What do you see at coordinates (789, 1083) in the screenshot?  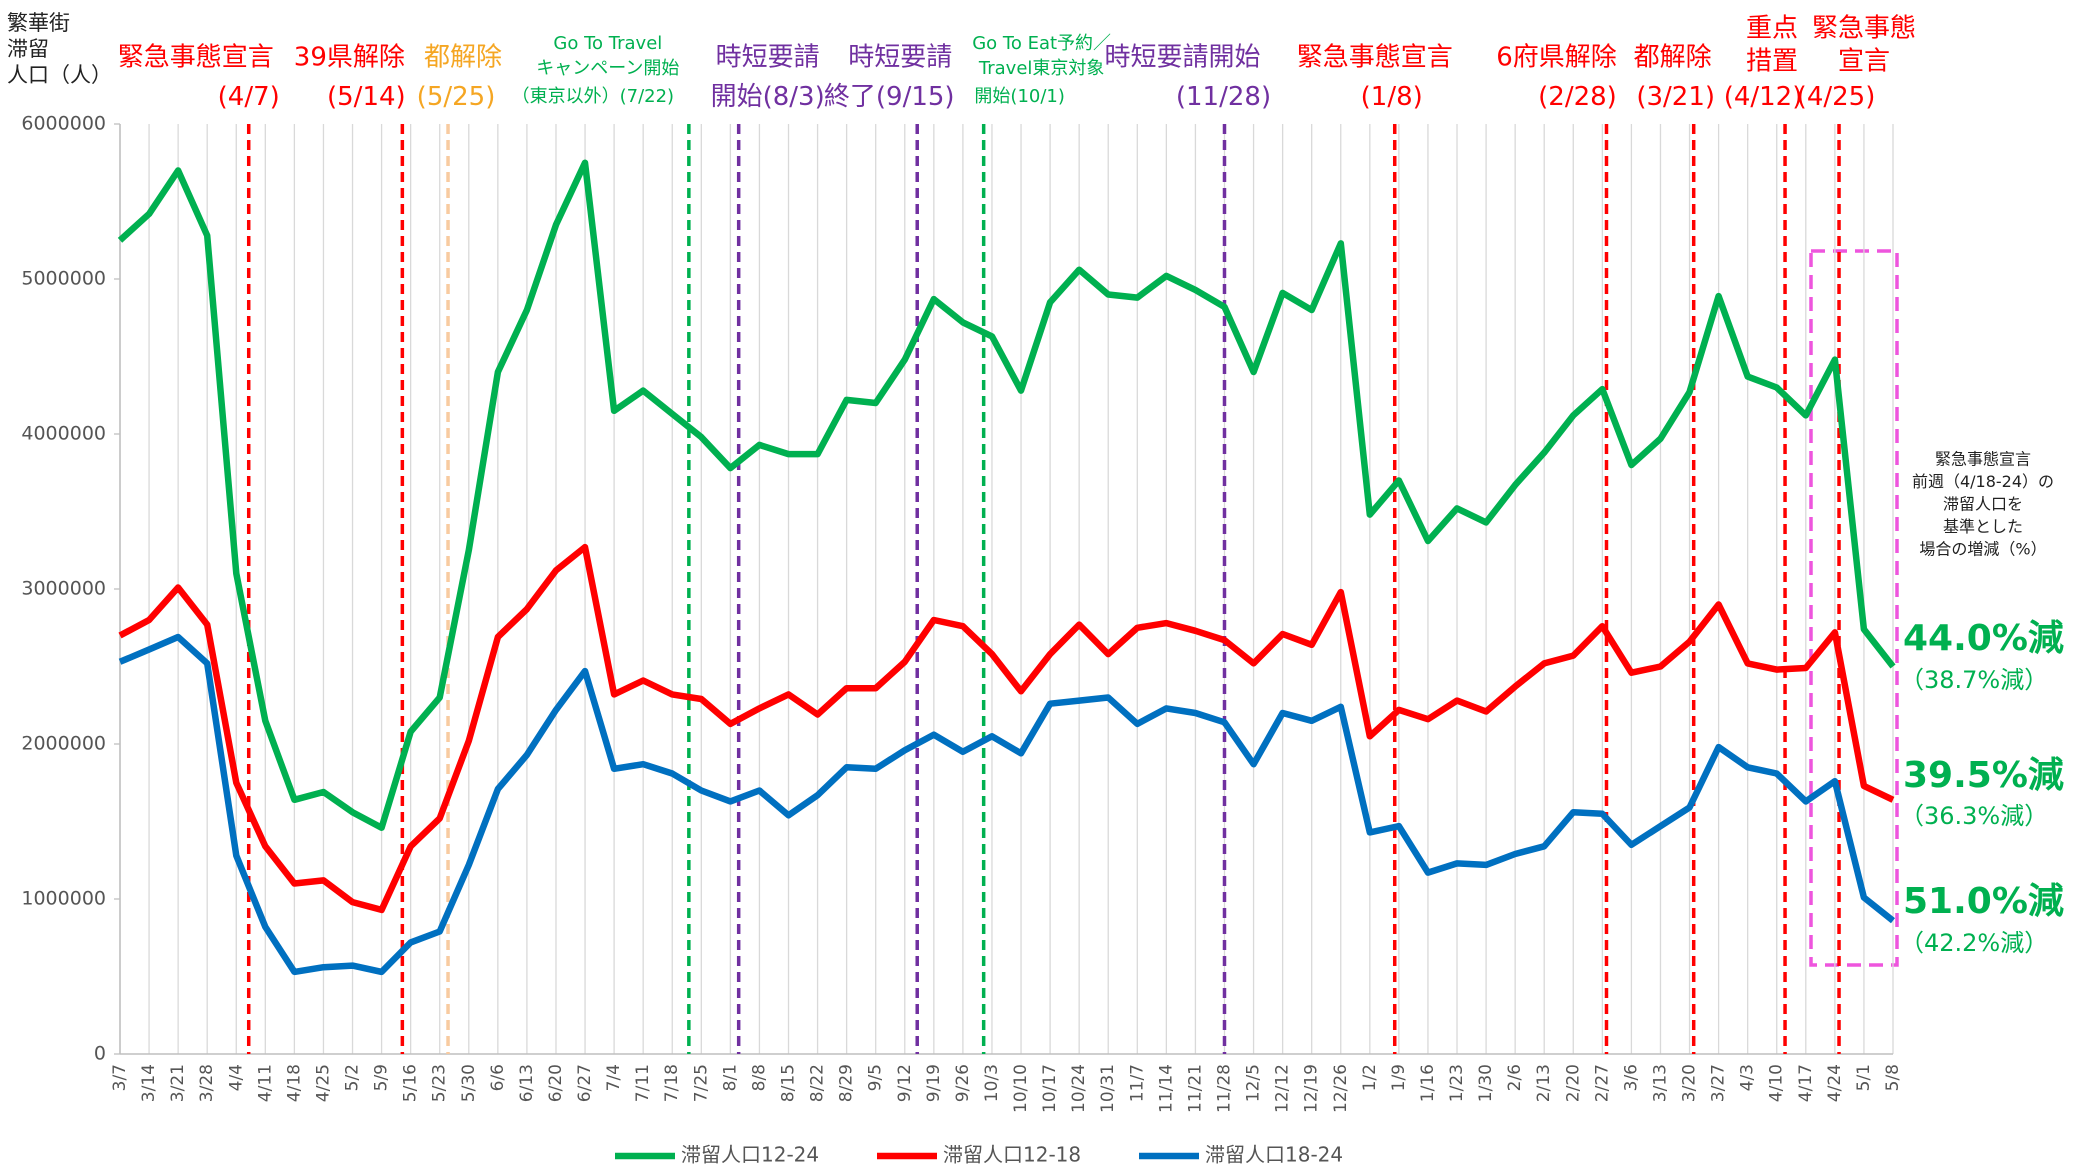 I see `x-tick-label: 8/15` at bounding box center [789, 1083].